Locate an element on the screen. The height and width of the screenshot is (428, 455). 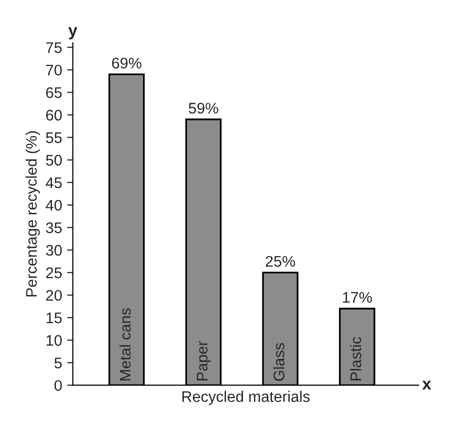
x-tick-label: Glass is located at coordinates (278, 362).